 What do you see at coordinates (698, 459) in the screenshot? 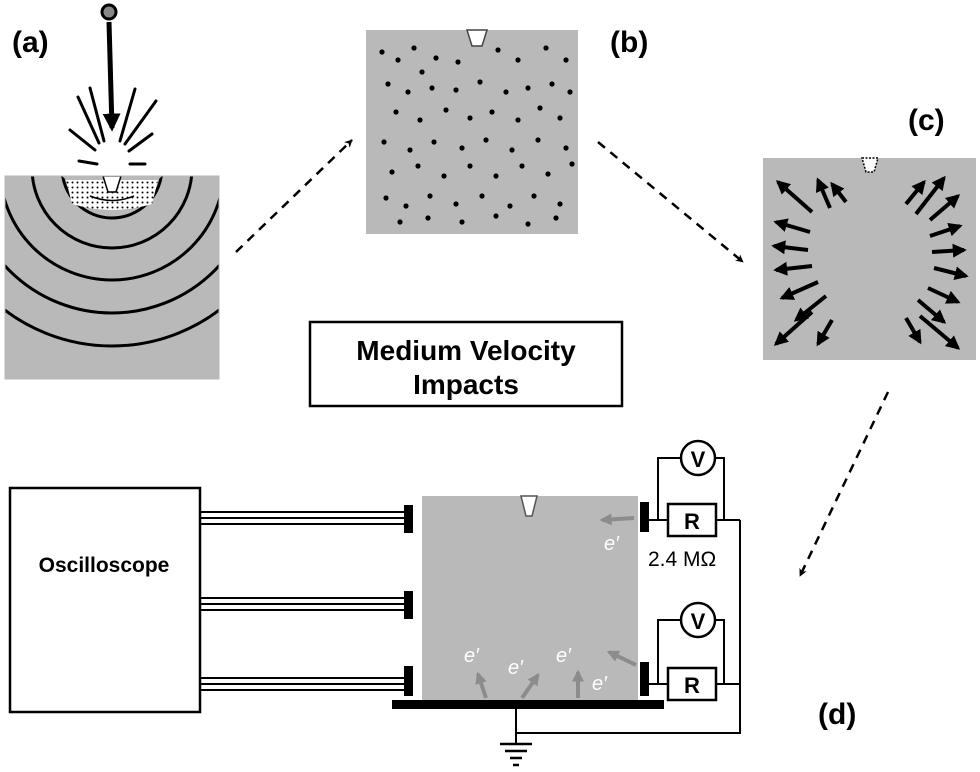
I see `voltmeter-top-label: V` at bounding box center [698, 459].